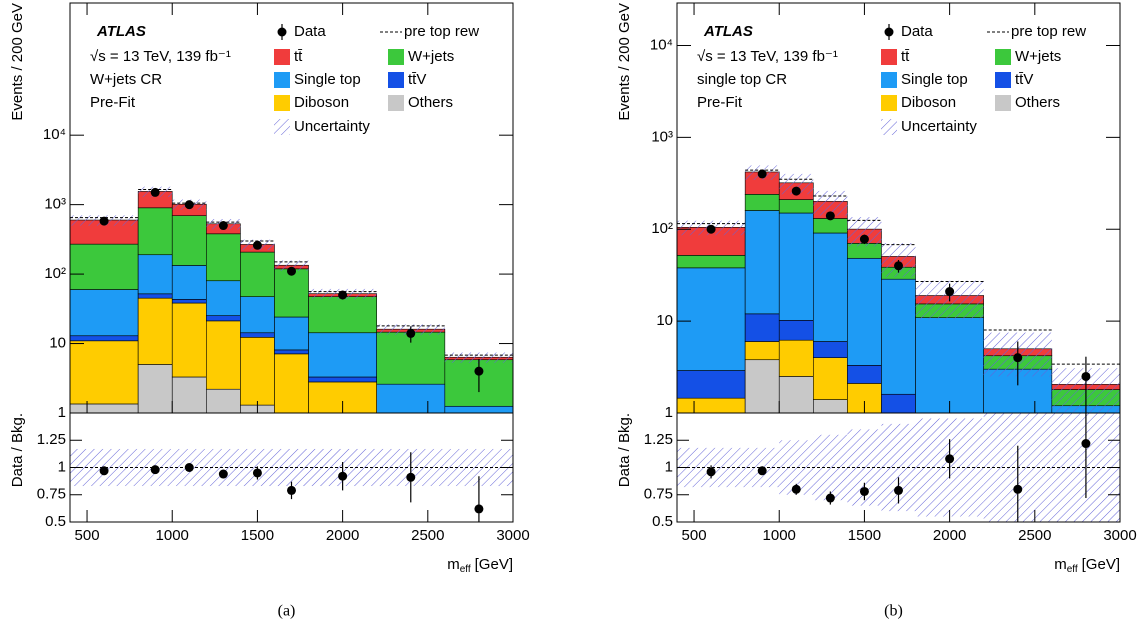 This screenshot has height=635, width=1142. What do you see at coordinates (939, 126) in the screenshot?
I see `legend-label: Uncertainty` at bounding box center [939, 126].